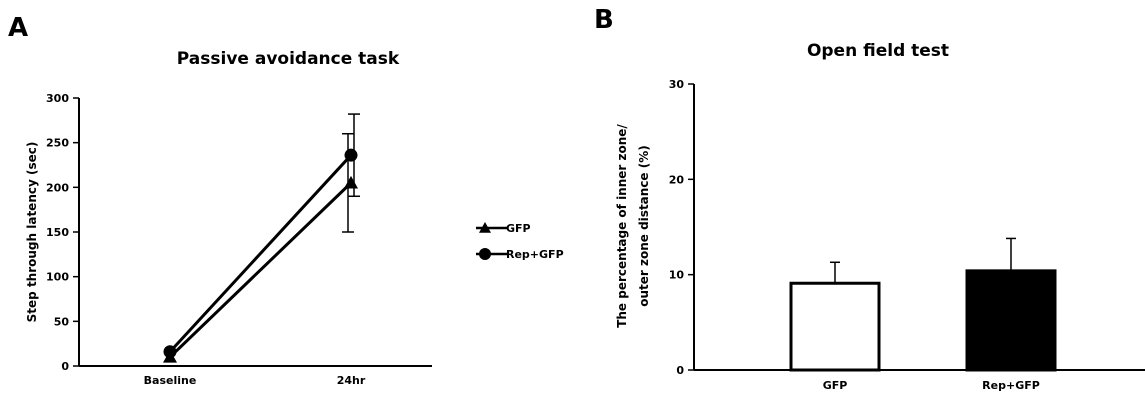 This screenshot has height=398, width=1145. Describe the element at coordinates (57, 277) in the screenshot. I see `panel-a-y-tick-label: 100` at that location.